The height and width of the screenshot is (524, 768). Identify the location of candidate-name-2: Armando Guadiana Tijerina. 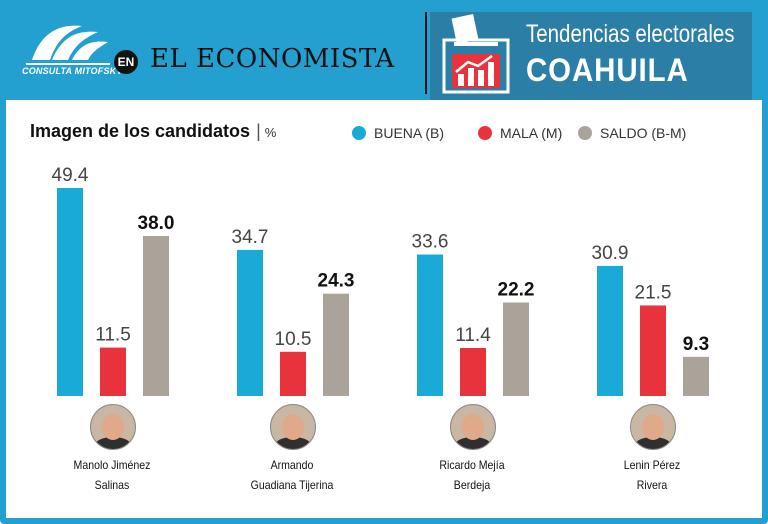
(292, 475).